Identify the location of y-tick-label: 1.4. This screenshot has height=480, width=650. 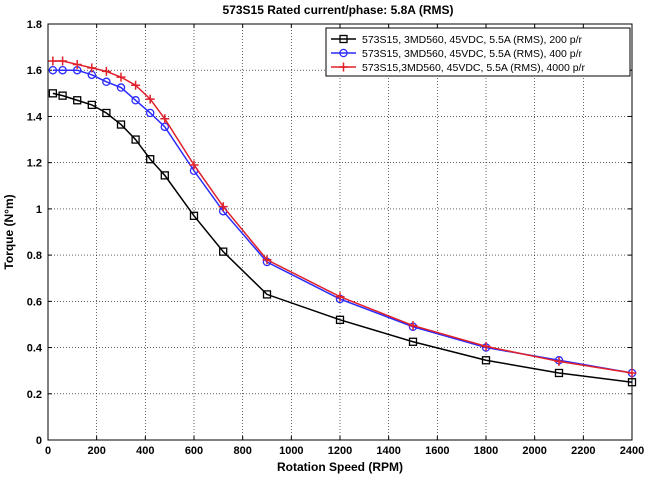
(35, 117).